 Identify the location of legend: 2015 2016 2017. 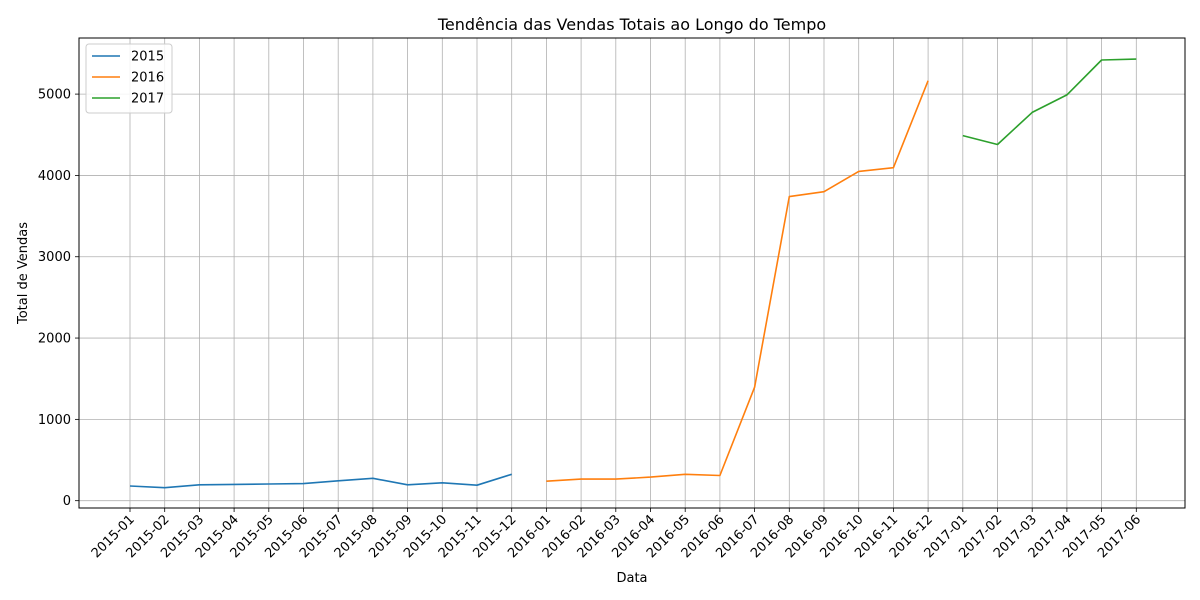
(129, 78).